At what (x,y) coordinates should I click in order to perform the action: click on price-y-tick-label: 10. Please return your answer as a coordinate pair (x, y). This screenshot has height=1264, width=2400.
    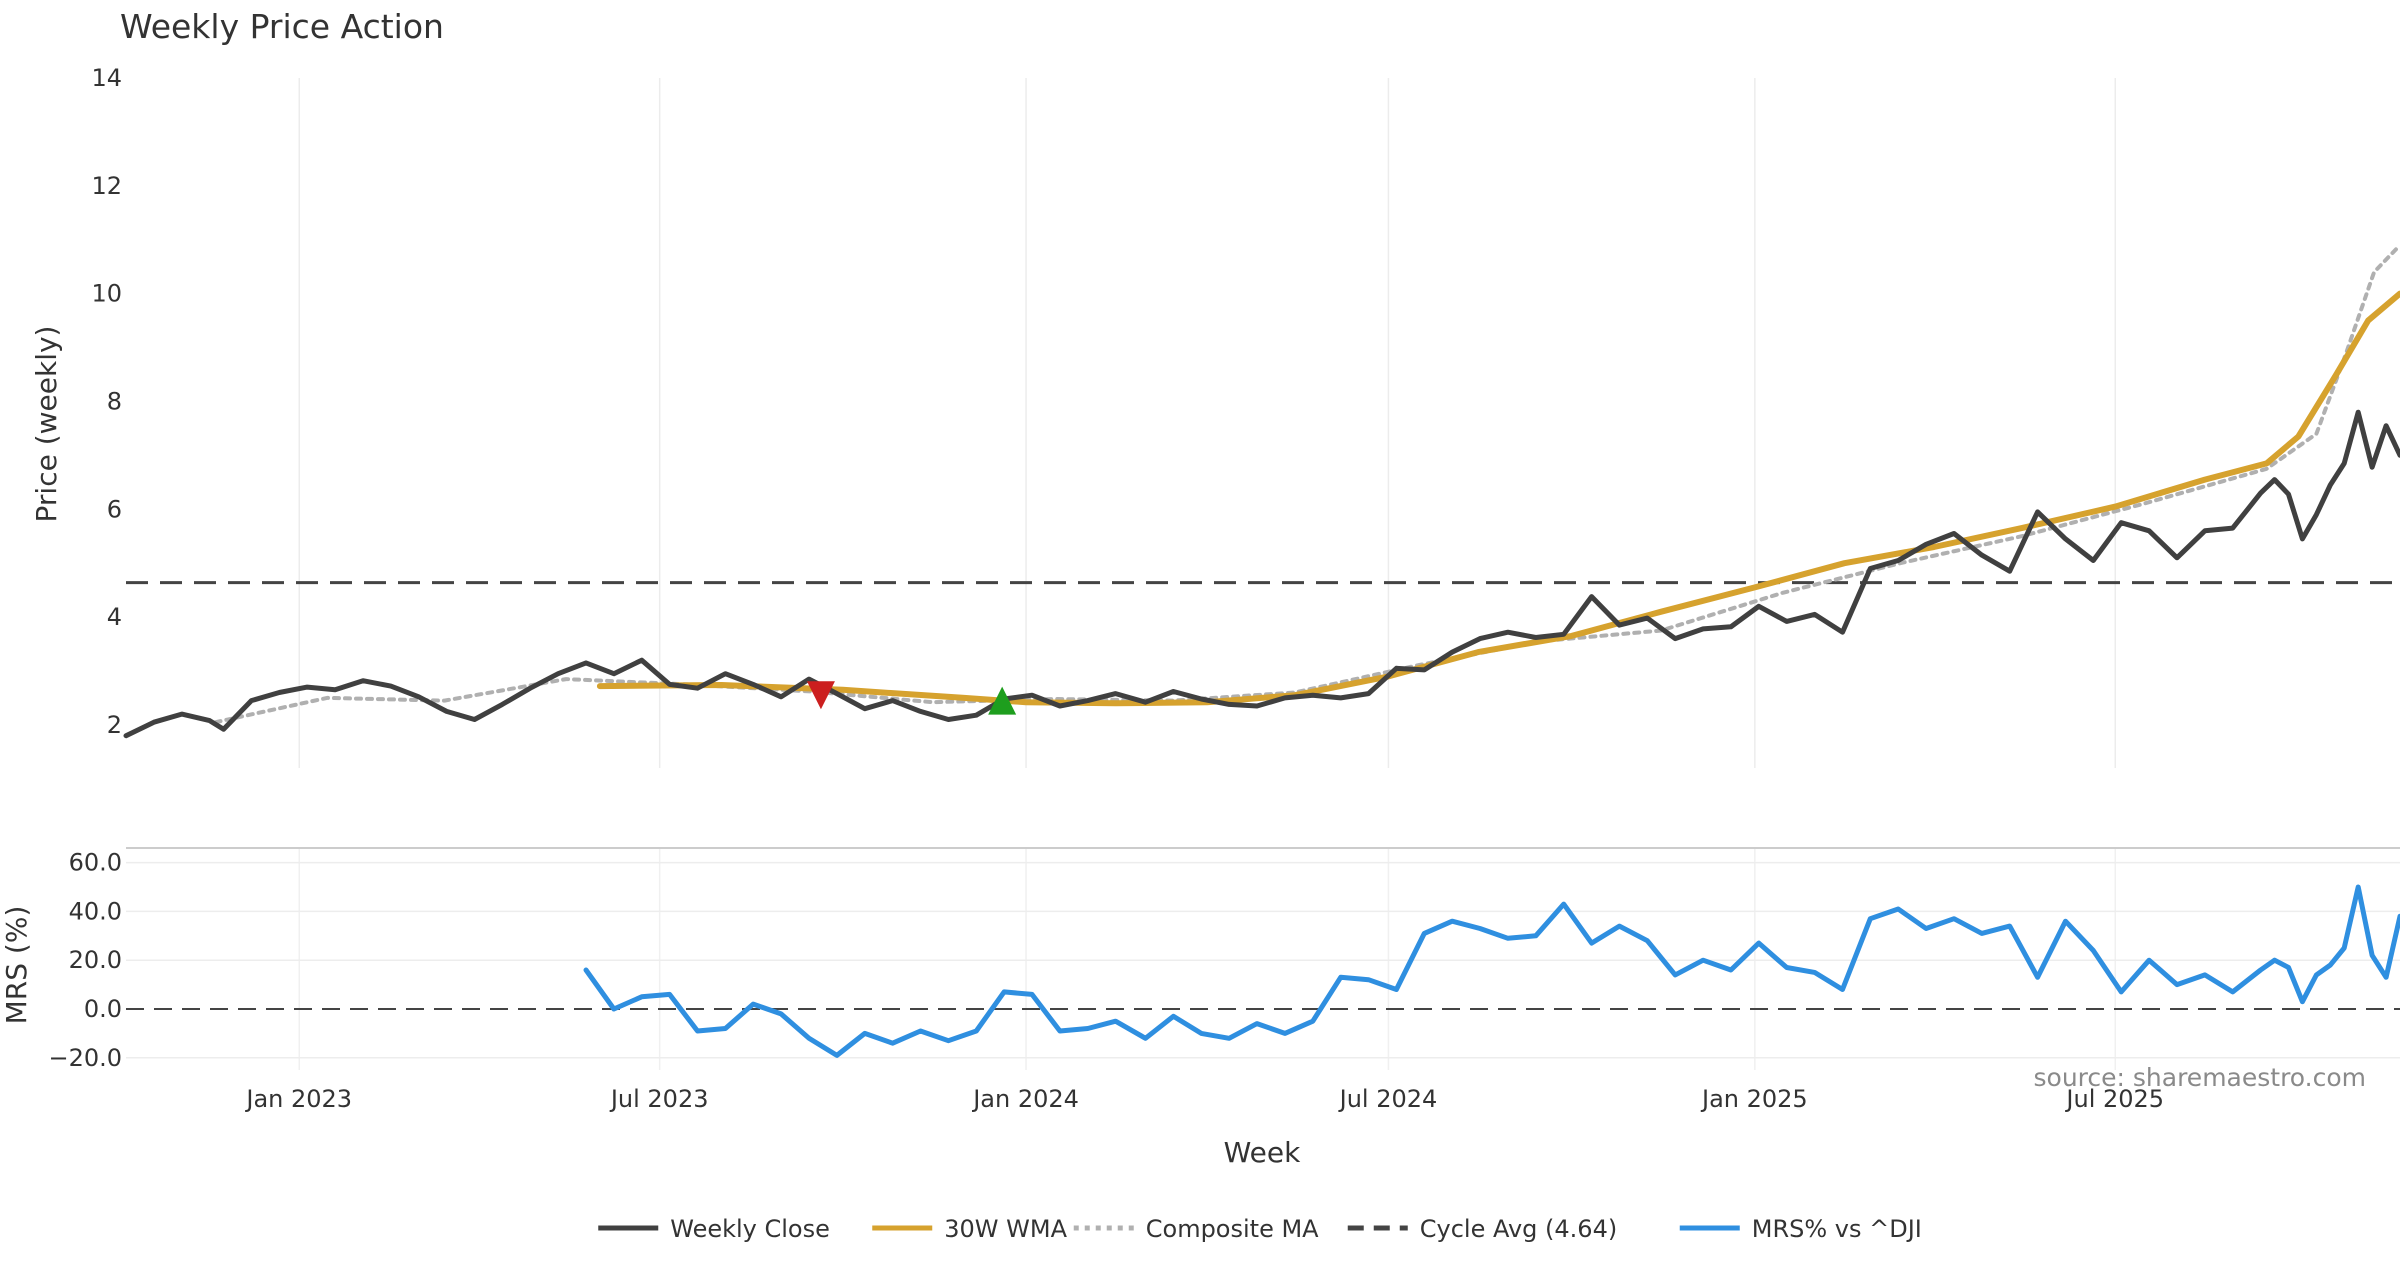
    Looking at the image, I should click on (106, 294).